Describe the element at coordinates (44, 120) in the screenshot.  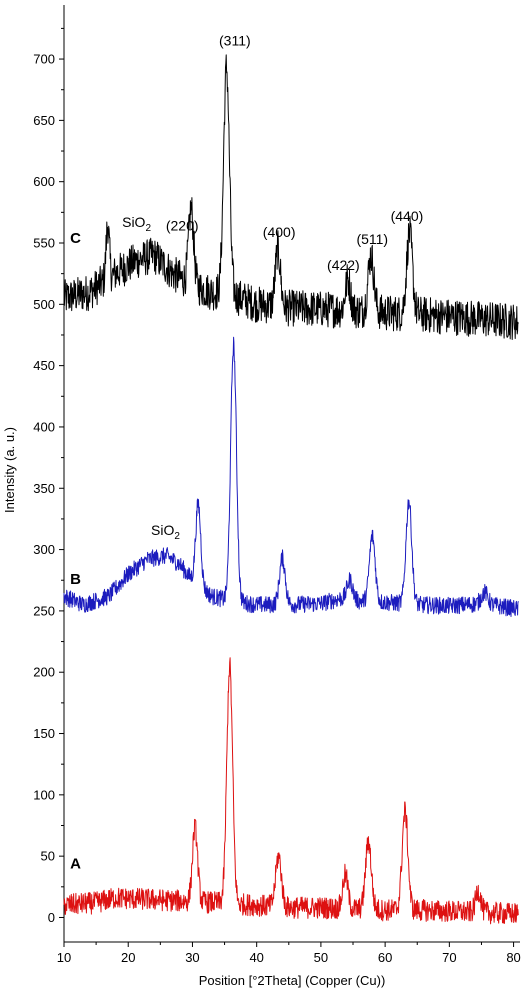
I see `y-tick-label: 650` at that location.